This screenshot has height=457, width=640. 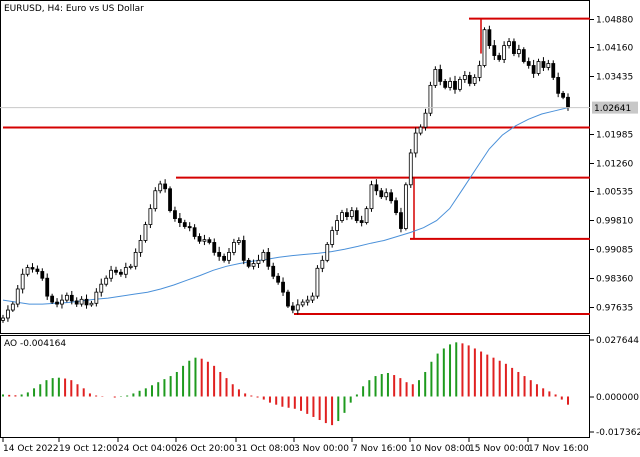 What do you see at coordinates (147, 449) in the screenshot?
I see `time-tick-label: 24 Oct 04:00` at bounding box center [147, 449].